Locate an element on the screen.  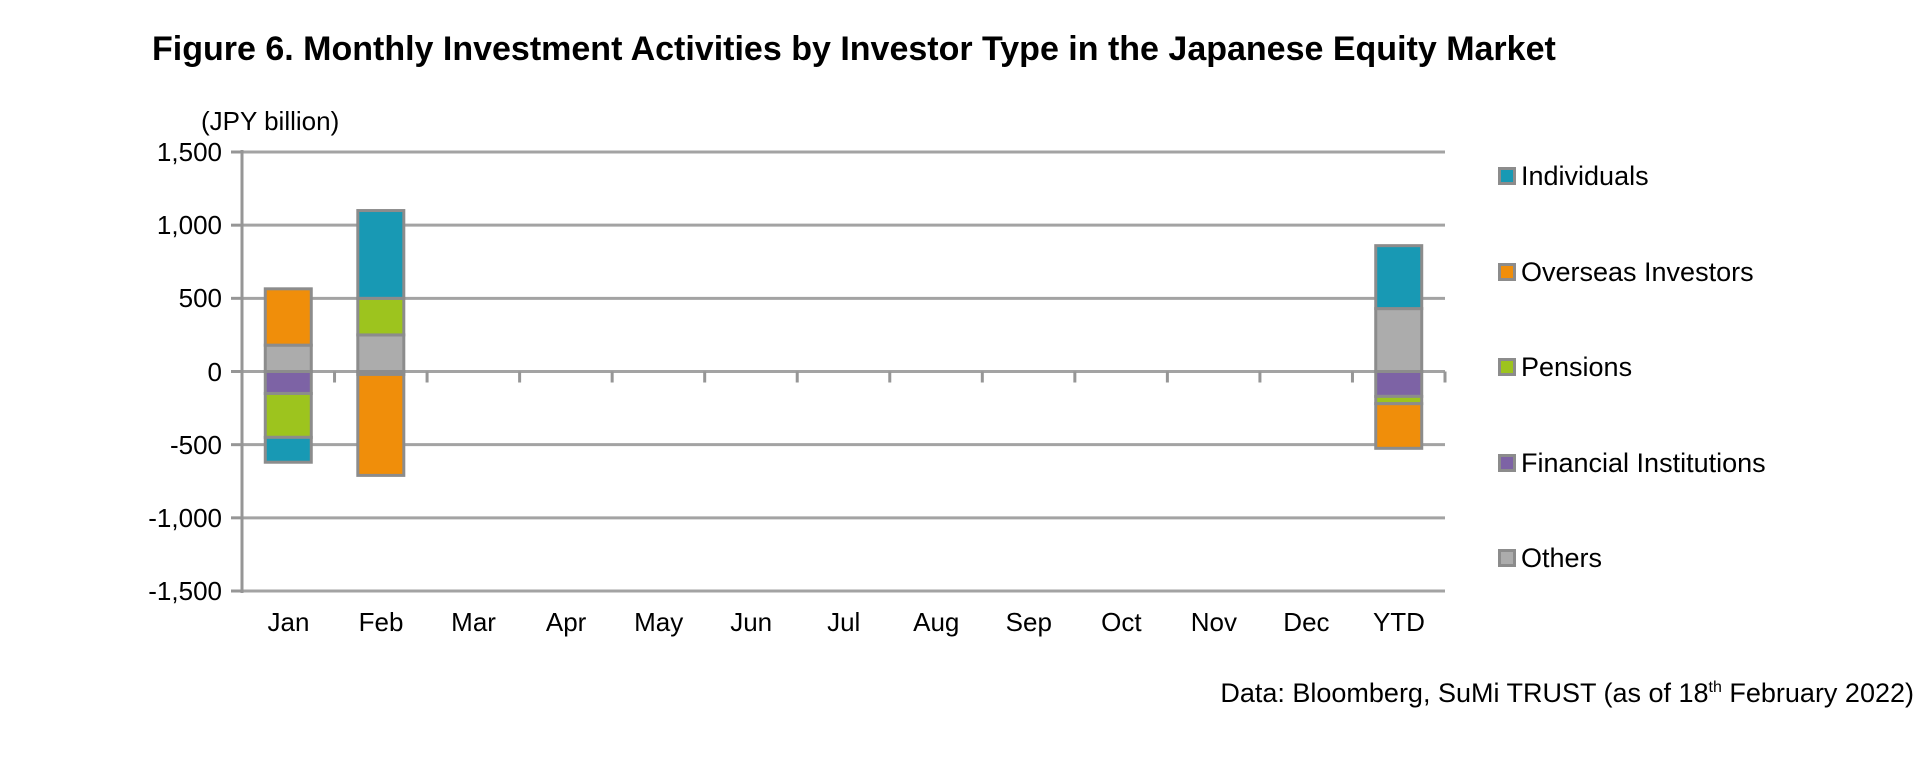
x-tick-label-may: May is located at coordinates (659, 622).